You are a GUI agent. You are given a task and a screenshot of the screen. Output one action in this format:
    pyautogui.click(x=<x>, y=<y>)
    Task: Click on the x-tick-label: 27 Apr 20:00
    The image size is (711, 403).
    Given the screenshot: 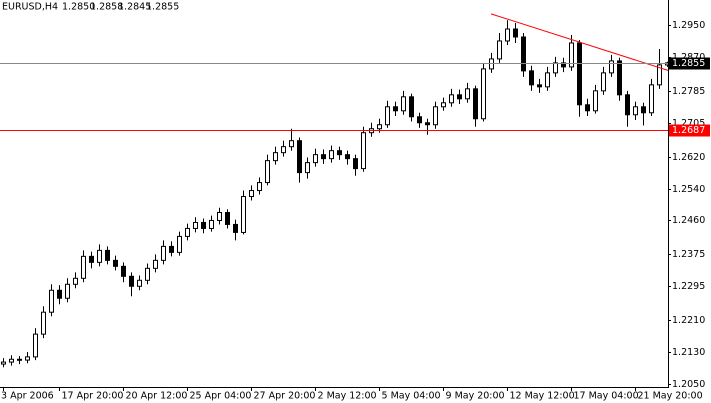 What is the action you would take?
    pyautogui.click(x=285, y=396)
    